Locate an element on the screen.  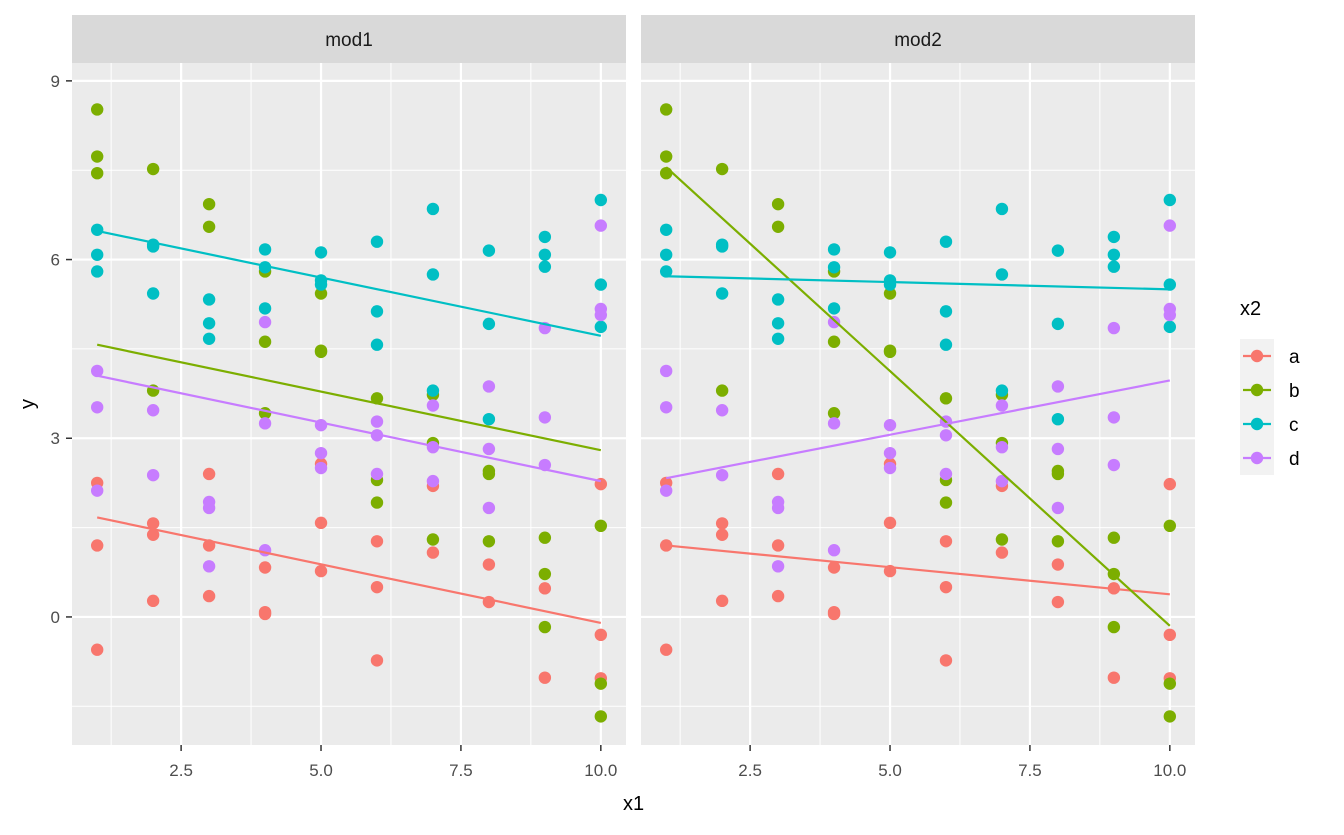
fit-line-d is located at coordinates (918, 429).